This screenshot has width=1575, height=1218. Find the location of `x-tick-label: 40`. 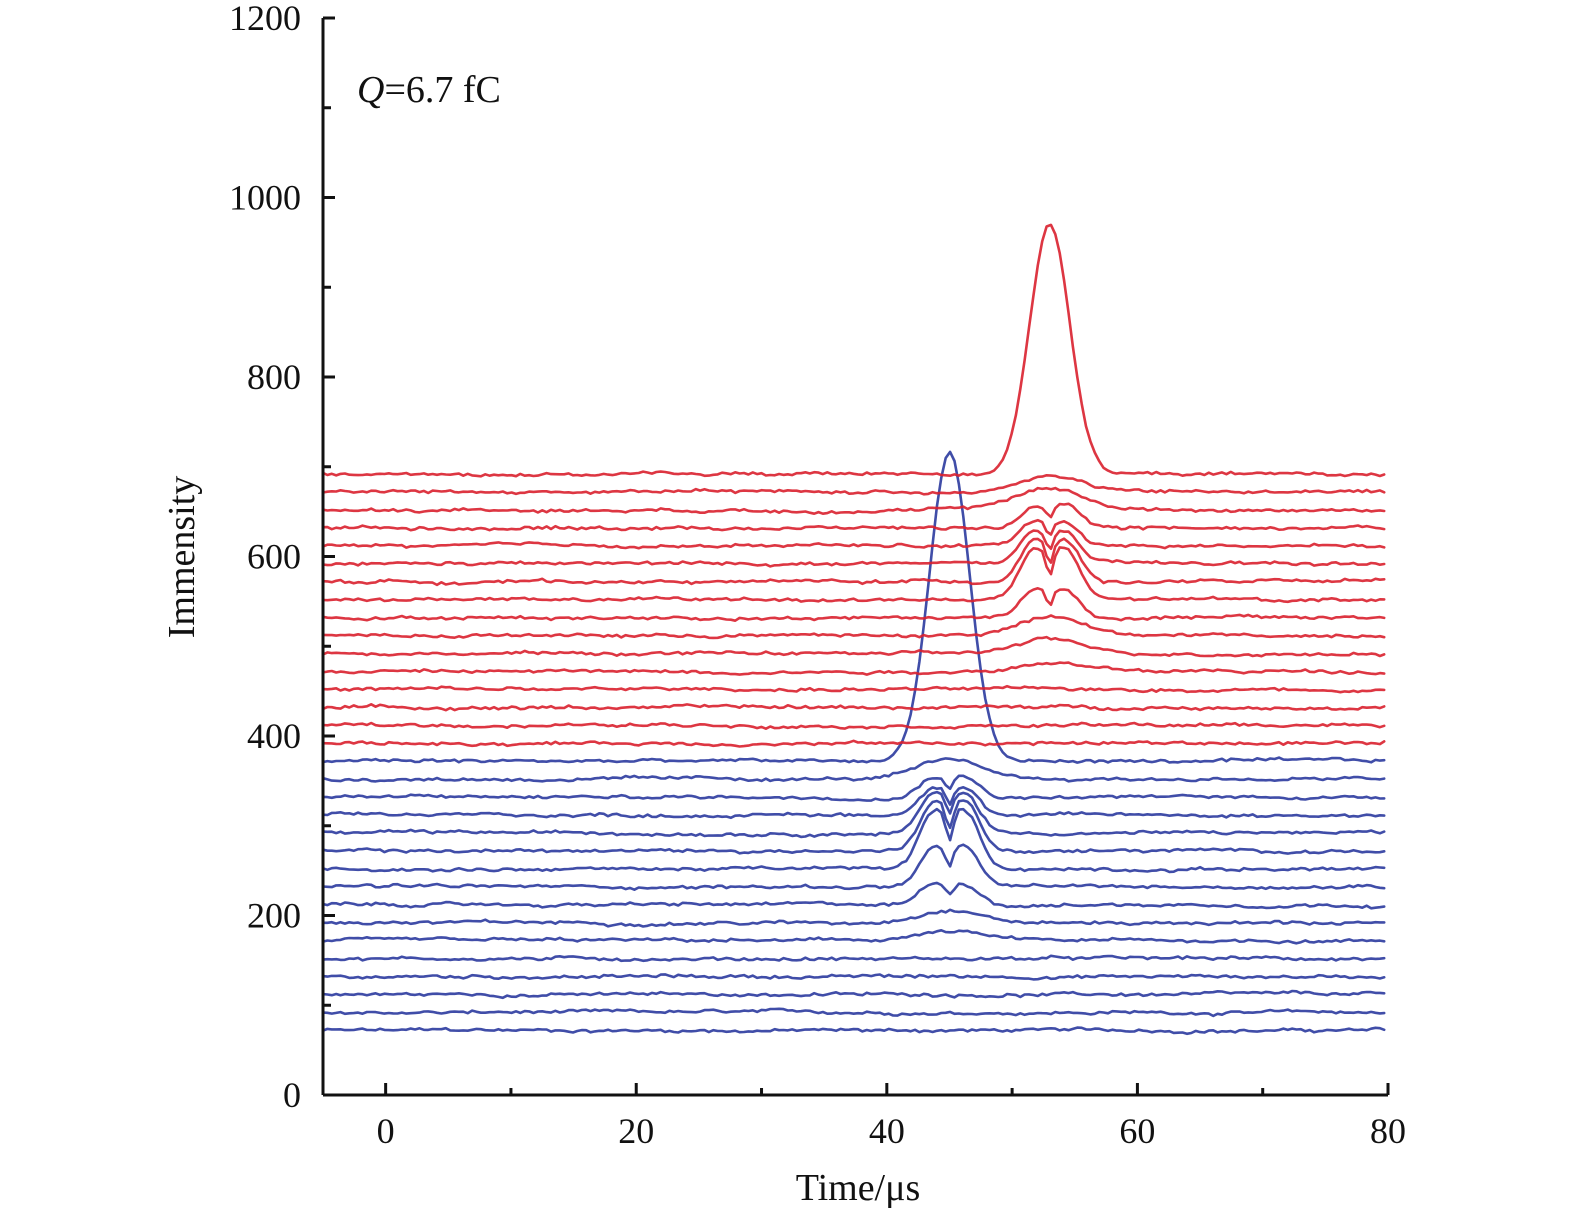

x-tick-label: 40 is located at coordinates (887, 1131).